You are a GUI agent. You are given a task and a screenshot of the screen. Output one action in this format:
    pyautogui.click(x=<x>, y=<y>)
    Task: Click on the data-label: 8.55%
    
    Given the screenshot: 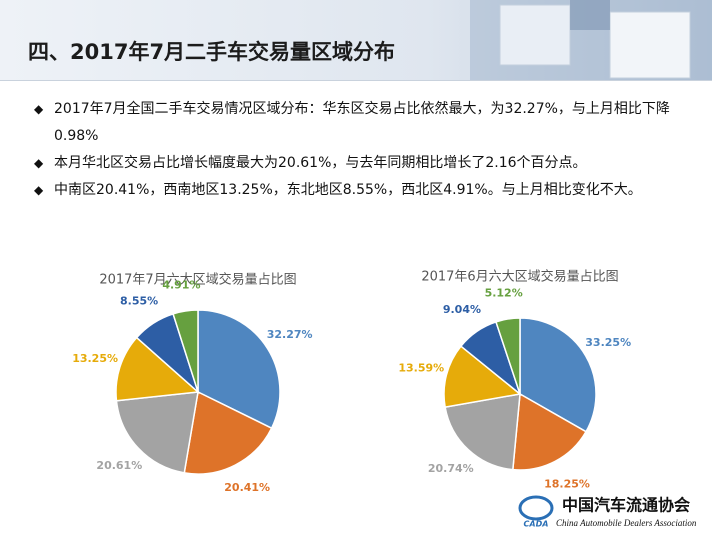 What is the action you would take?
    pyautogui.click(x=139, y=300)
    